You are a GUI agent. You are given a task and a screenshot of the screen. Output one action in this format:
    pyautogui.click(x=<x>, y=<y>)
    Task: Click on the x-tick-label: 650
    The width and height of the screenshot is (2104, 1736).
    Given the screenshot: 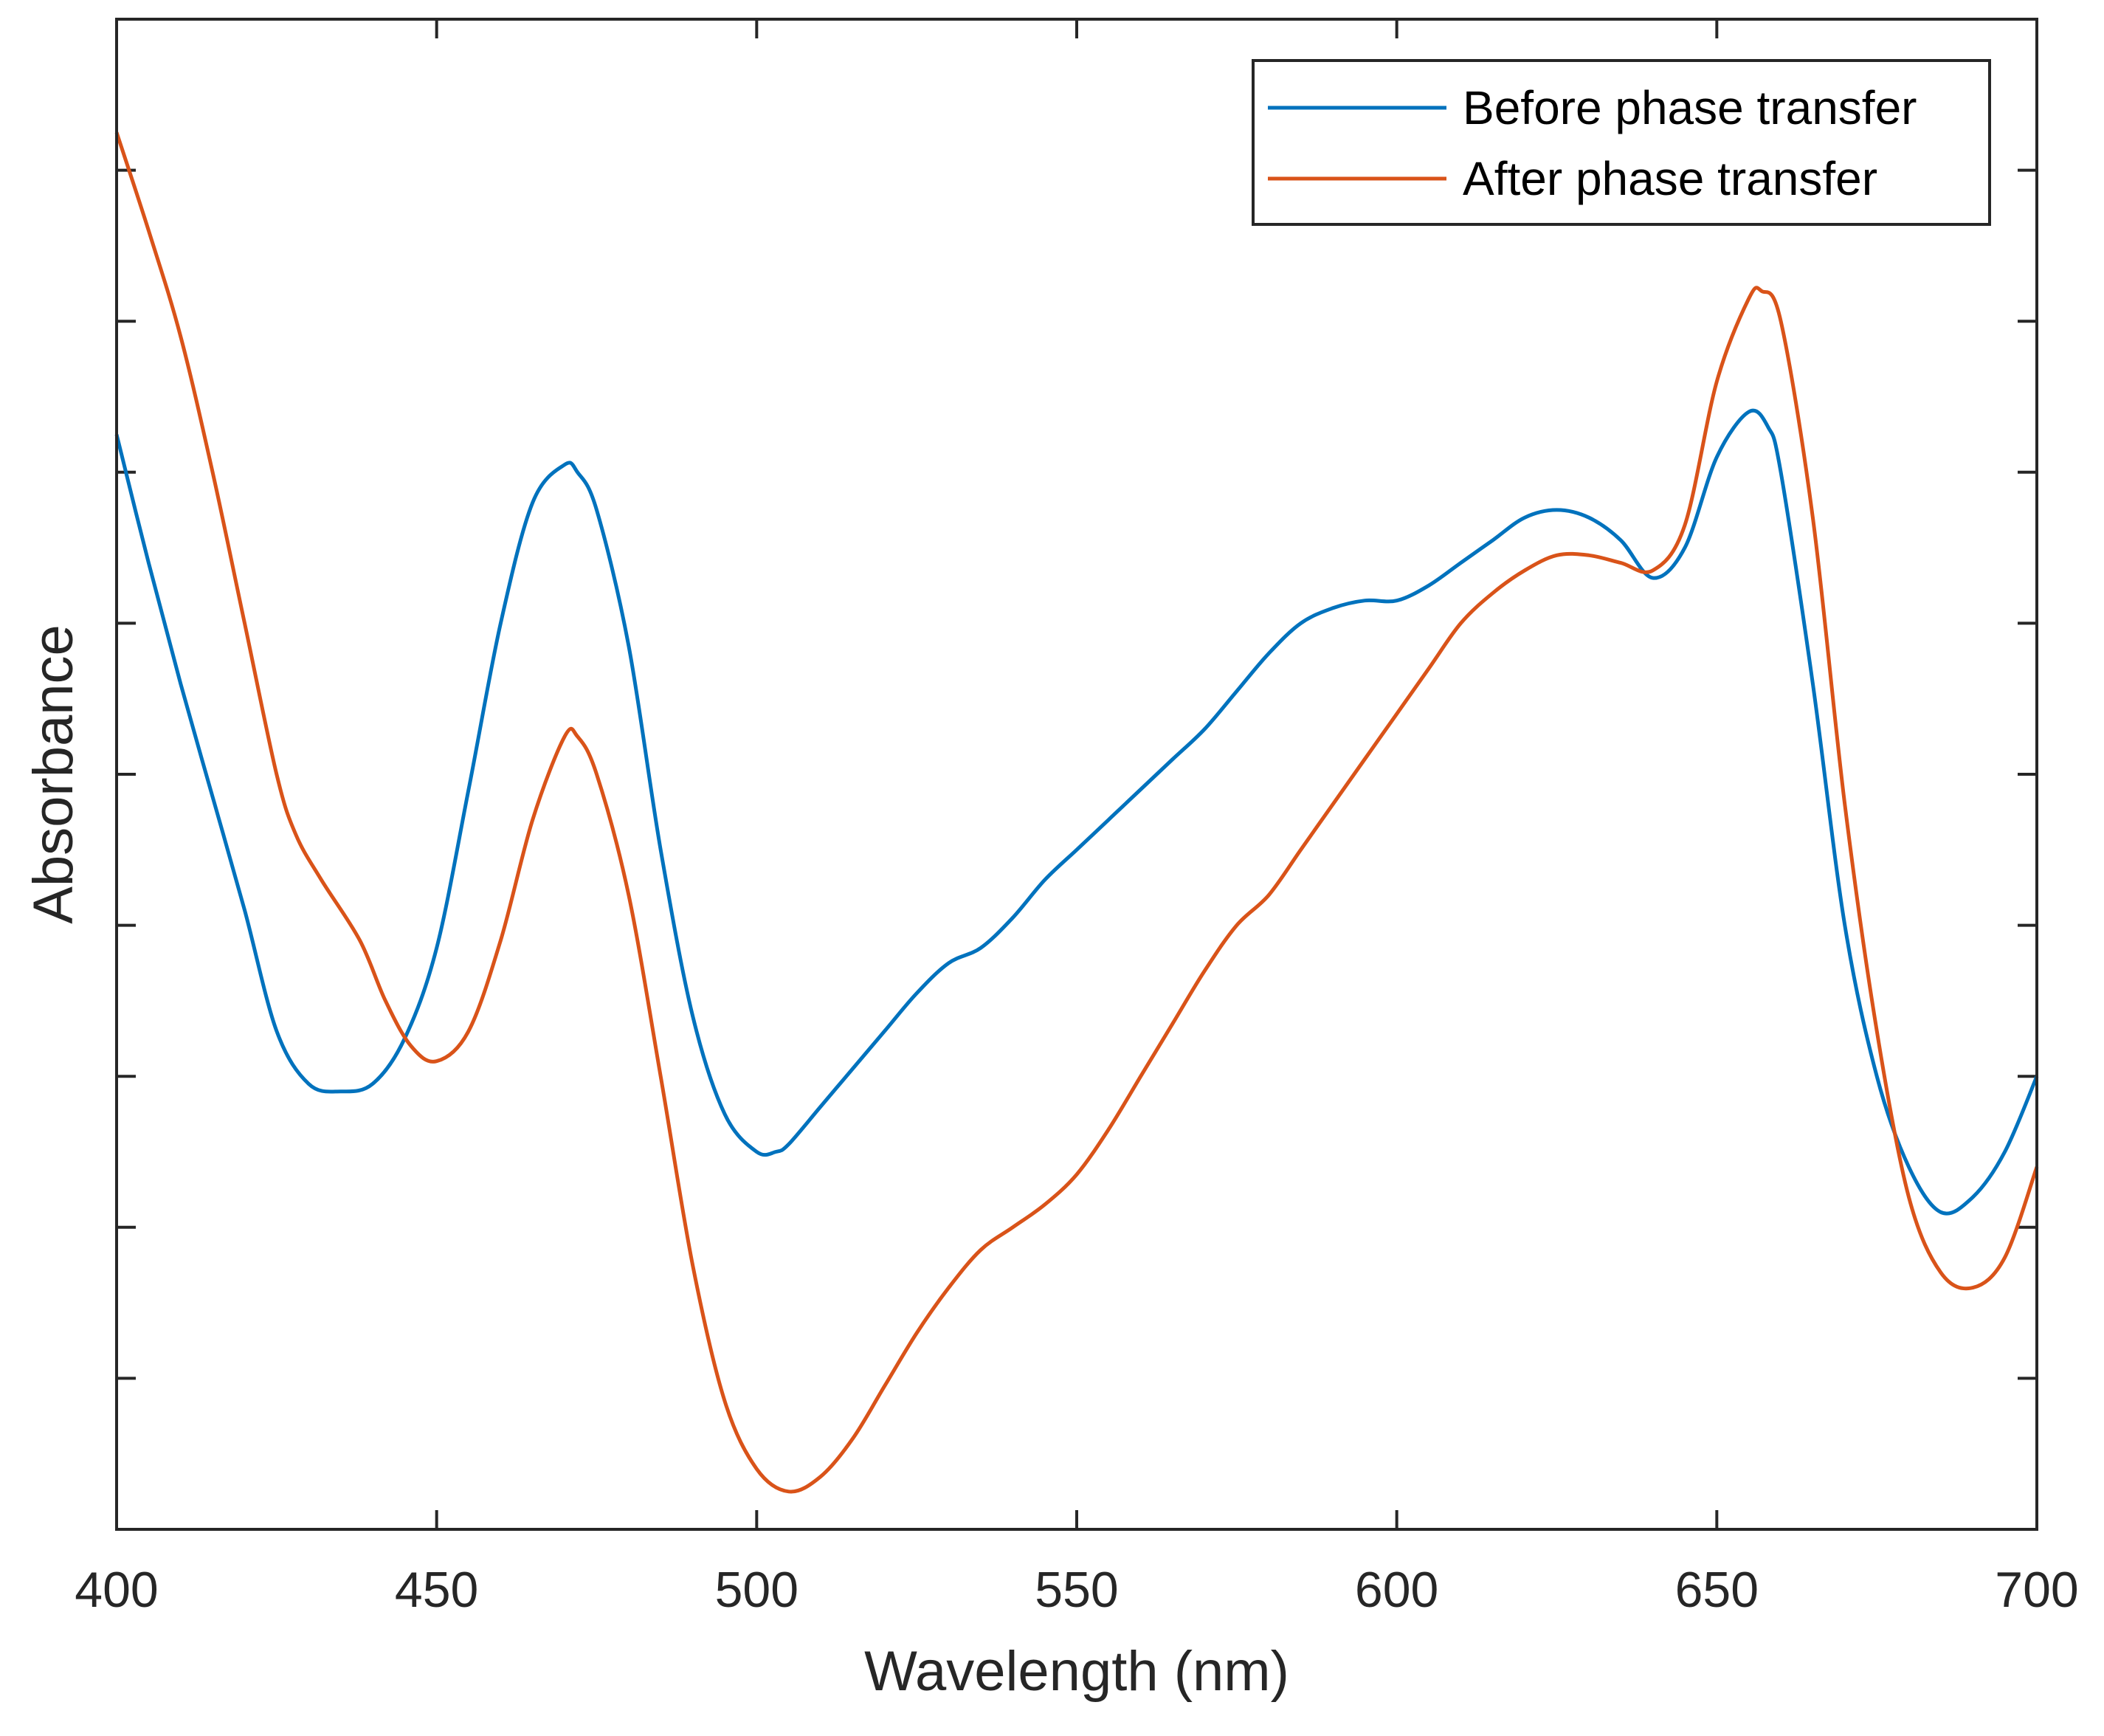 What is the action you would take?
    pyautogui.click(x=1717, y=1590)
    